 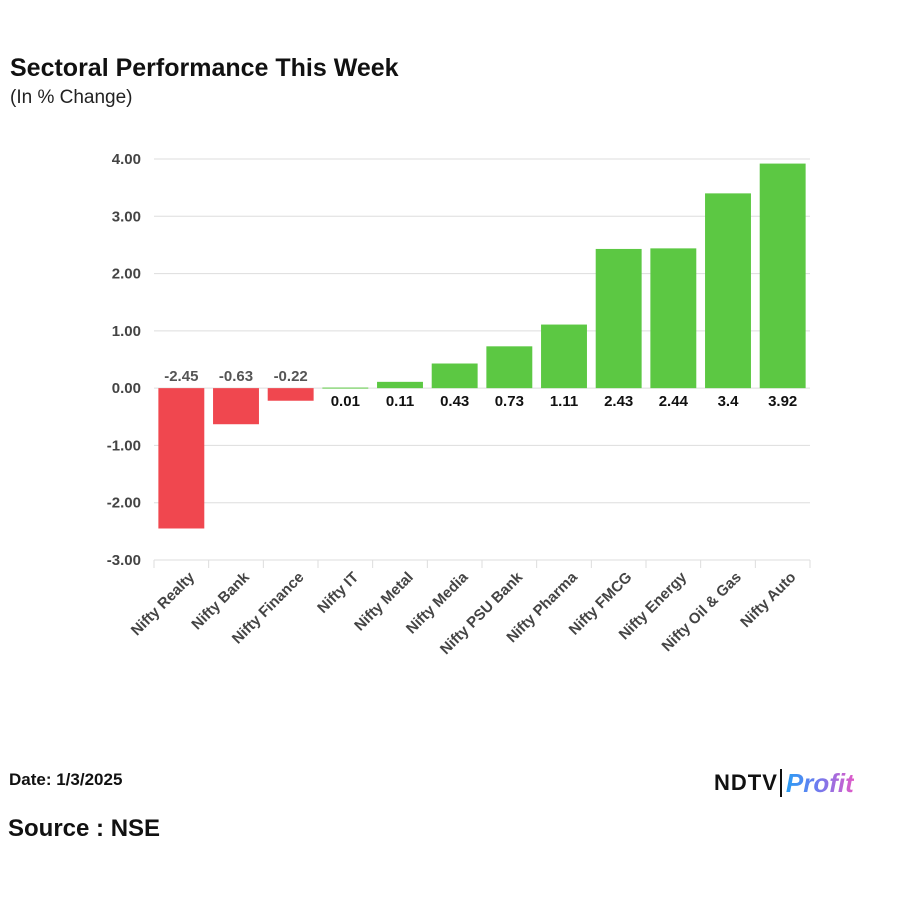 What do you see at coordinates (784, 783) in the screenshot?
I see `ndtv-profit-logo: NDTV Profit` at bounding box center [784, 783].